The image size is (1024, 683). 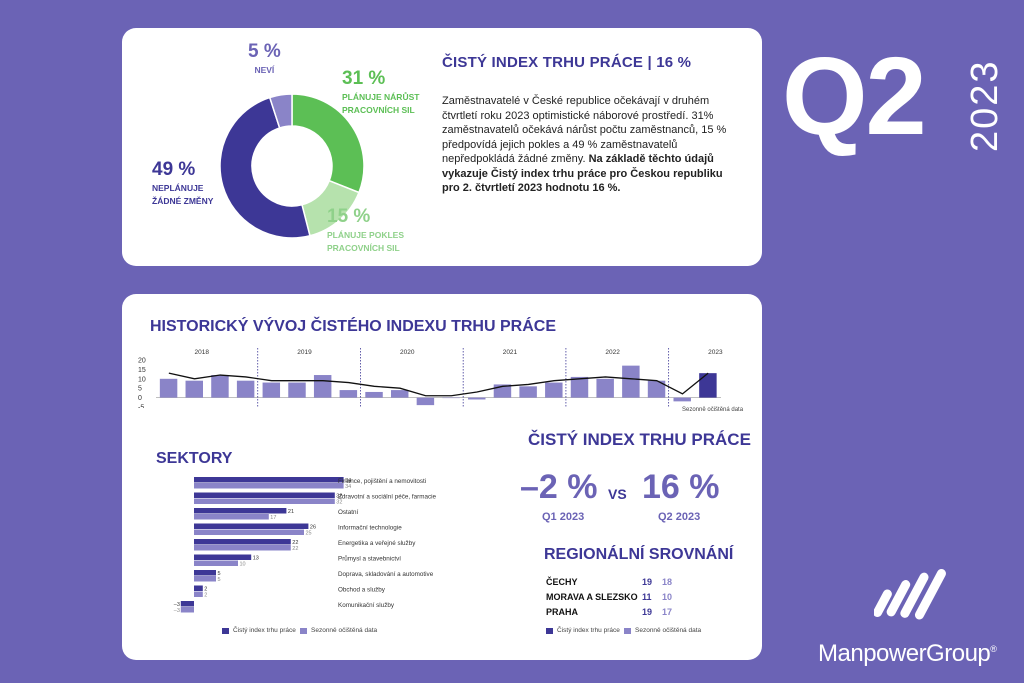 I want to click on table-row: PRAHA 19 17, so click(x=614, y=611).